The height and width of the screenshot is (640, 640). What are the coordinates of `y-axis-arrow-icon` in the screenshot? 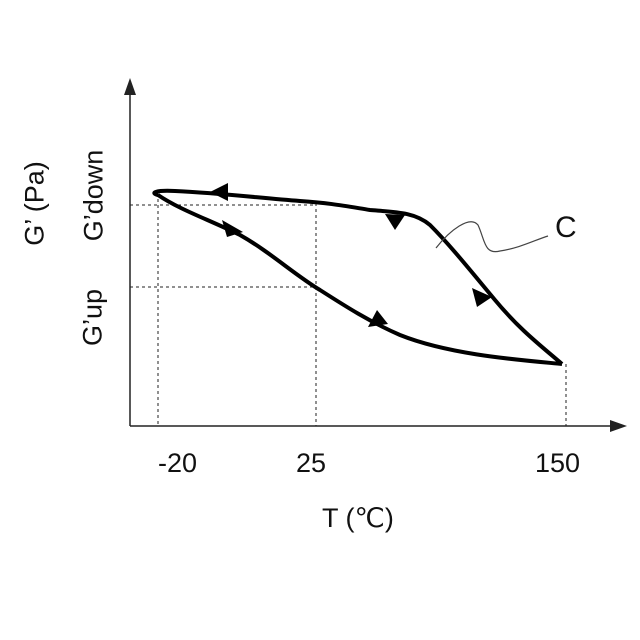 It's located at (130, 86).